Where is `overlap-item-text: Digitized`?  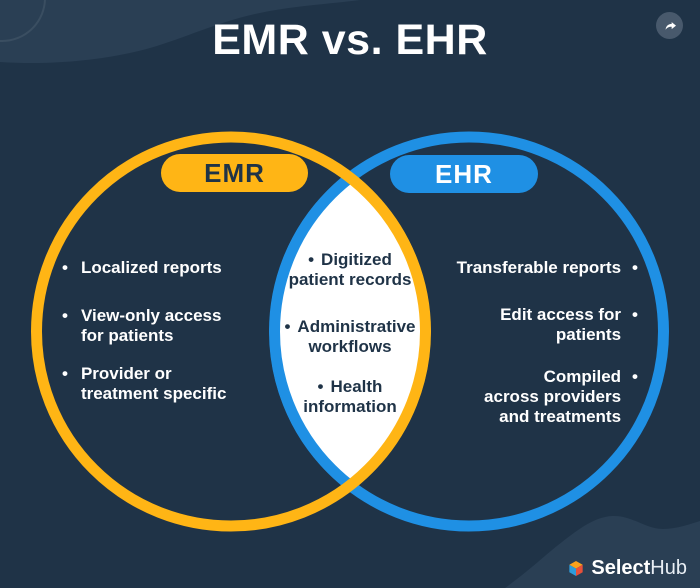 overlap-item-text: Digitized is located at coordinates (356, 259).